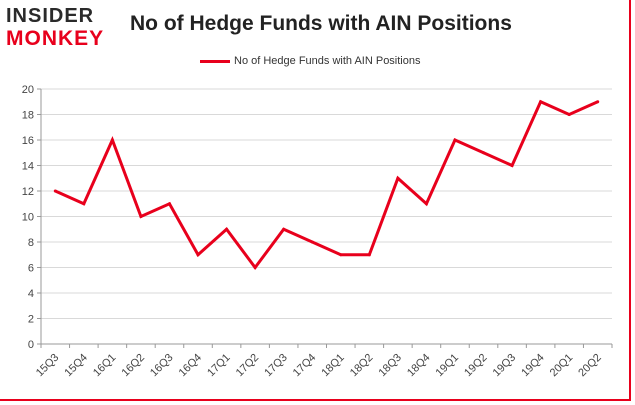 The image size is (635, 405). What do you see at coordinates (162, 366) in the screenshot?
I see `x-tick-label: 16Q3` at bounding box center [162, 366].